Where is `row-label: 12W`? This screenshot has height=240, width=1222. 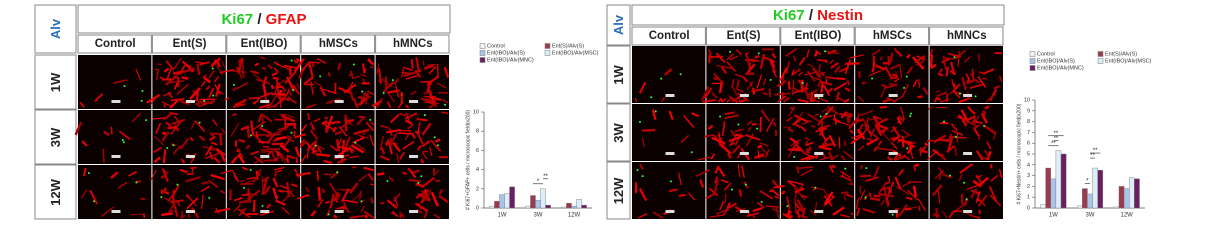
row-label: 12W is located at coordinates (55, 191).